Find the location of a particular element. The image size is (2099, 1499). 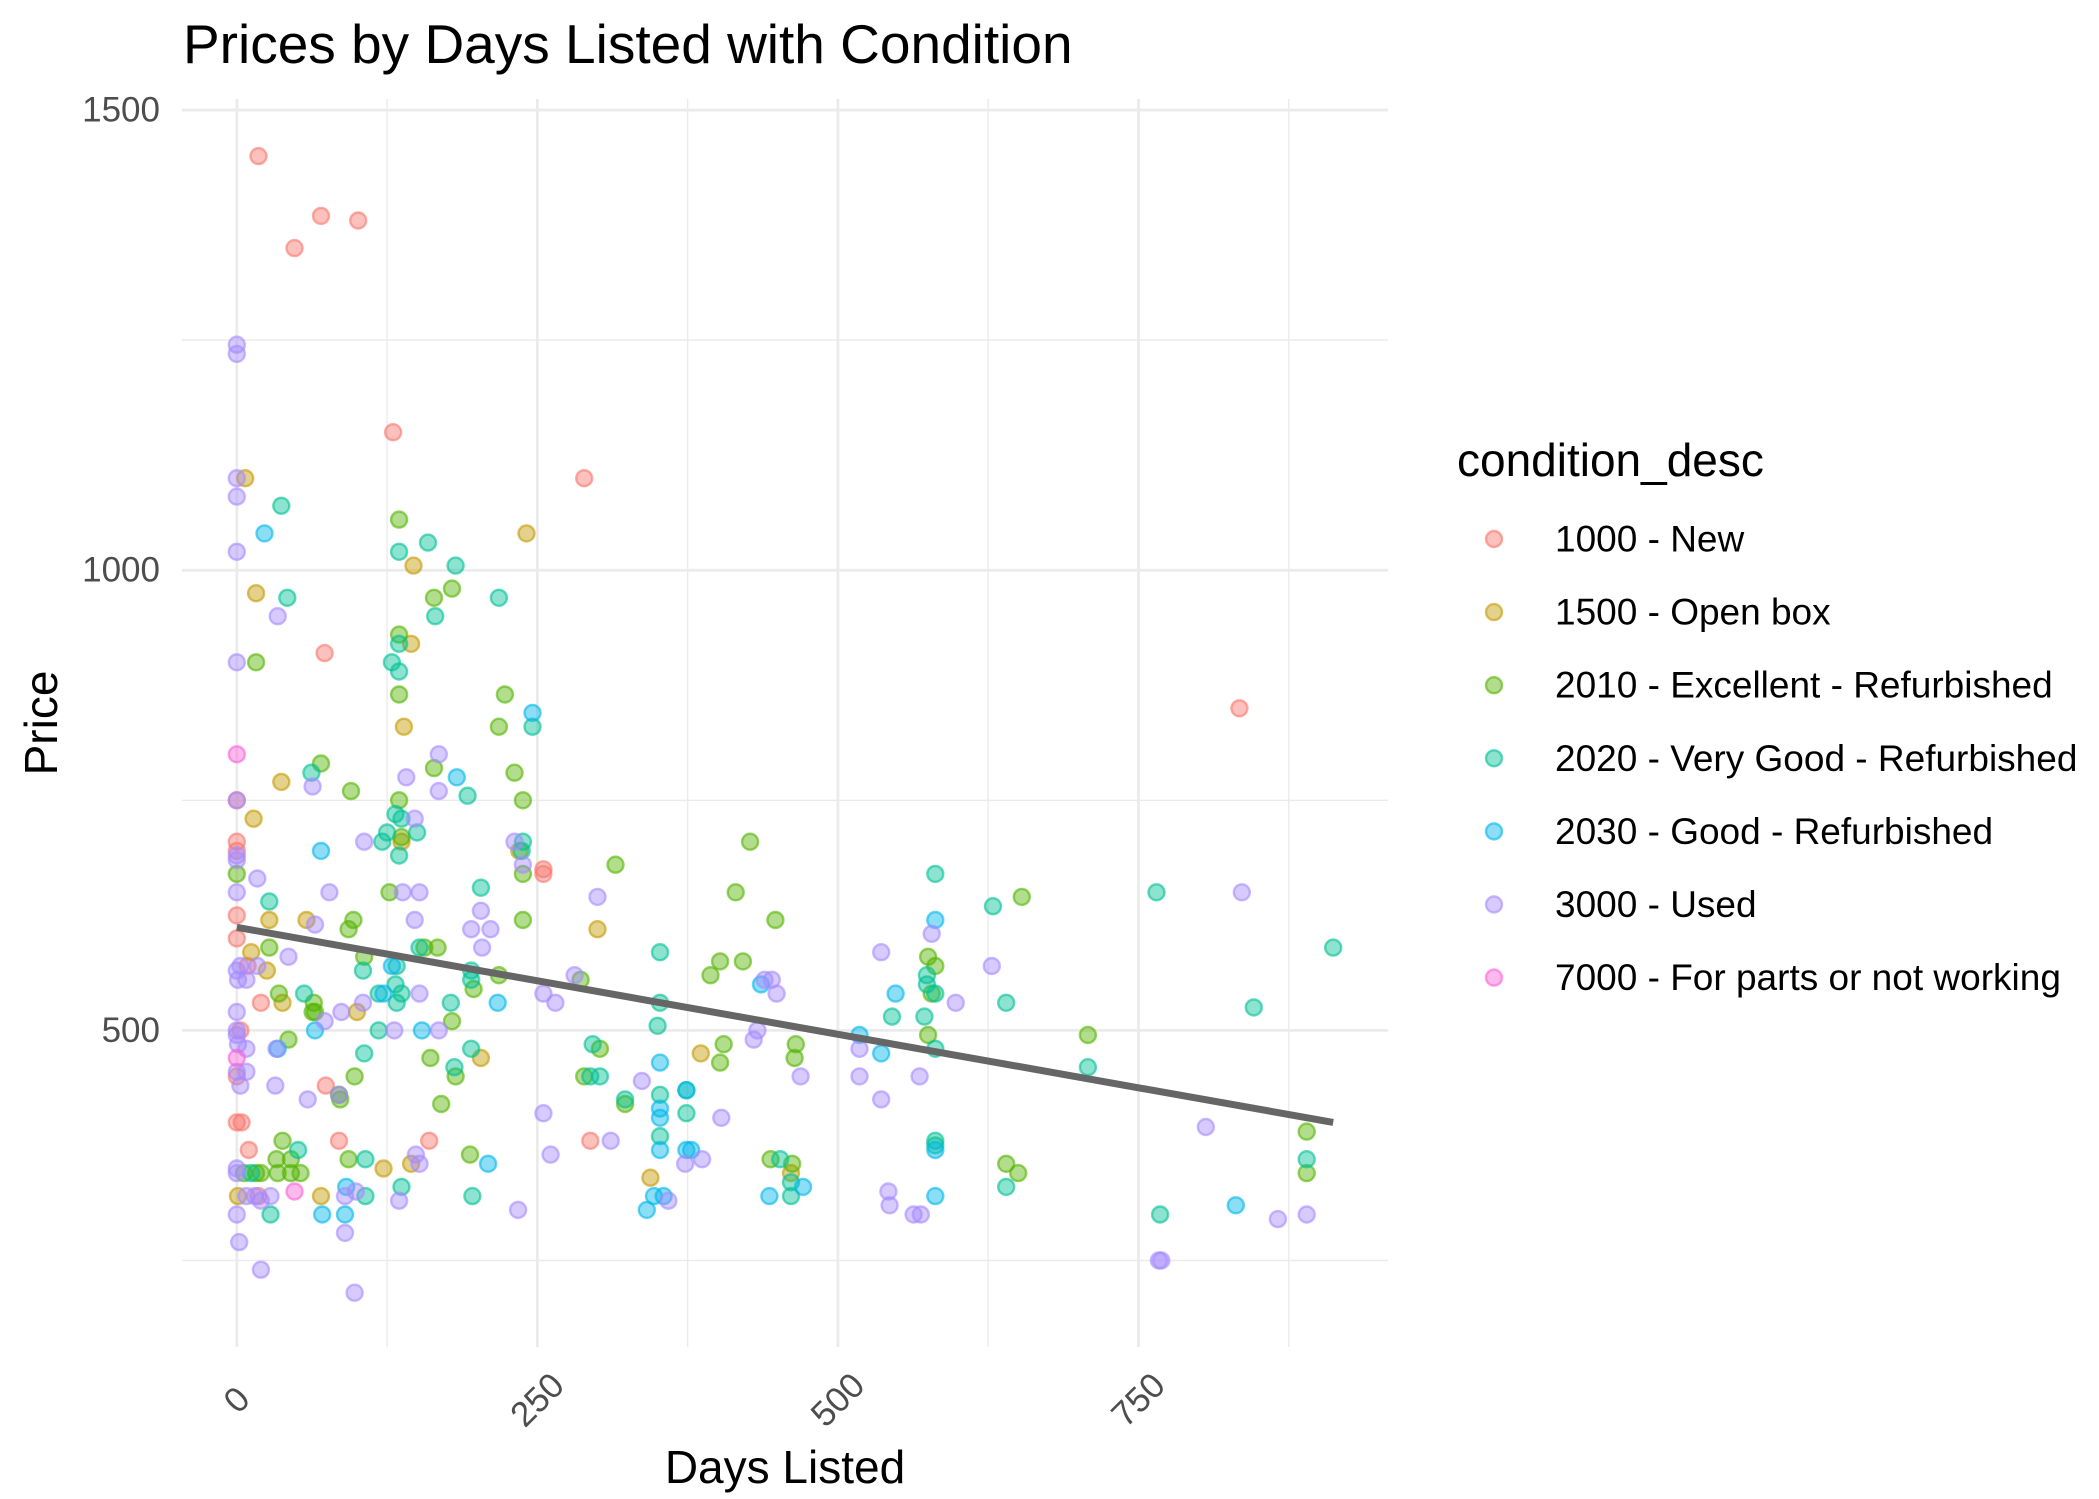

legend-key is located at coordinates (1494, 904).